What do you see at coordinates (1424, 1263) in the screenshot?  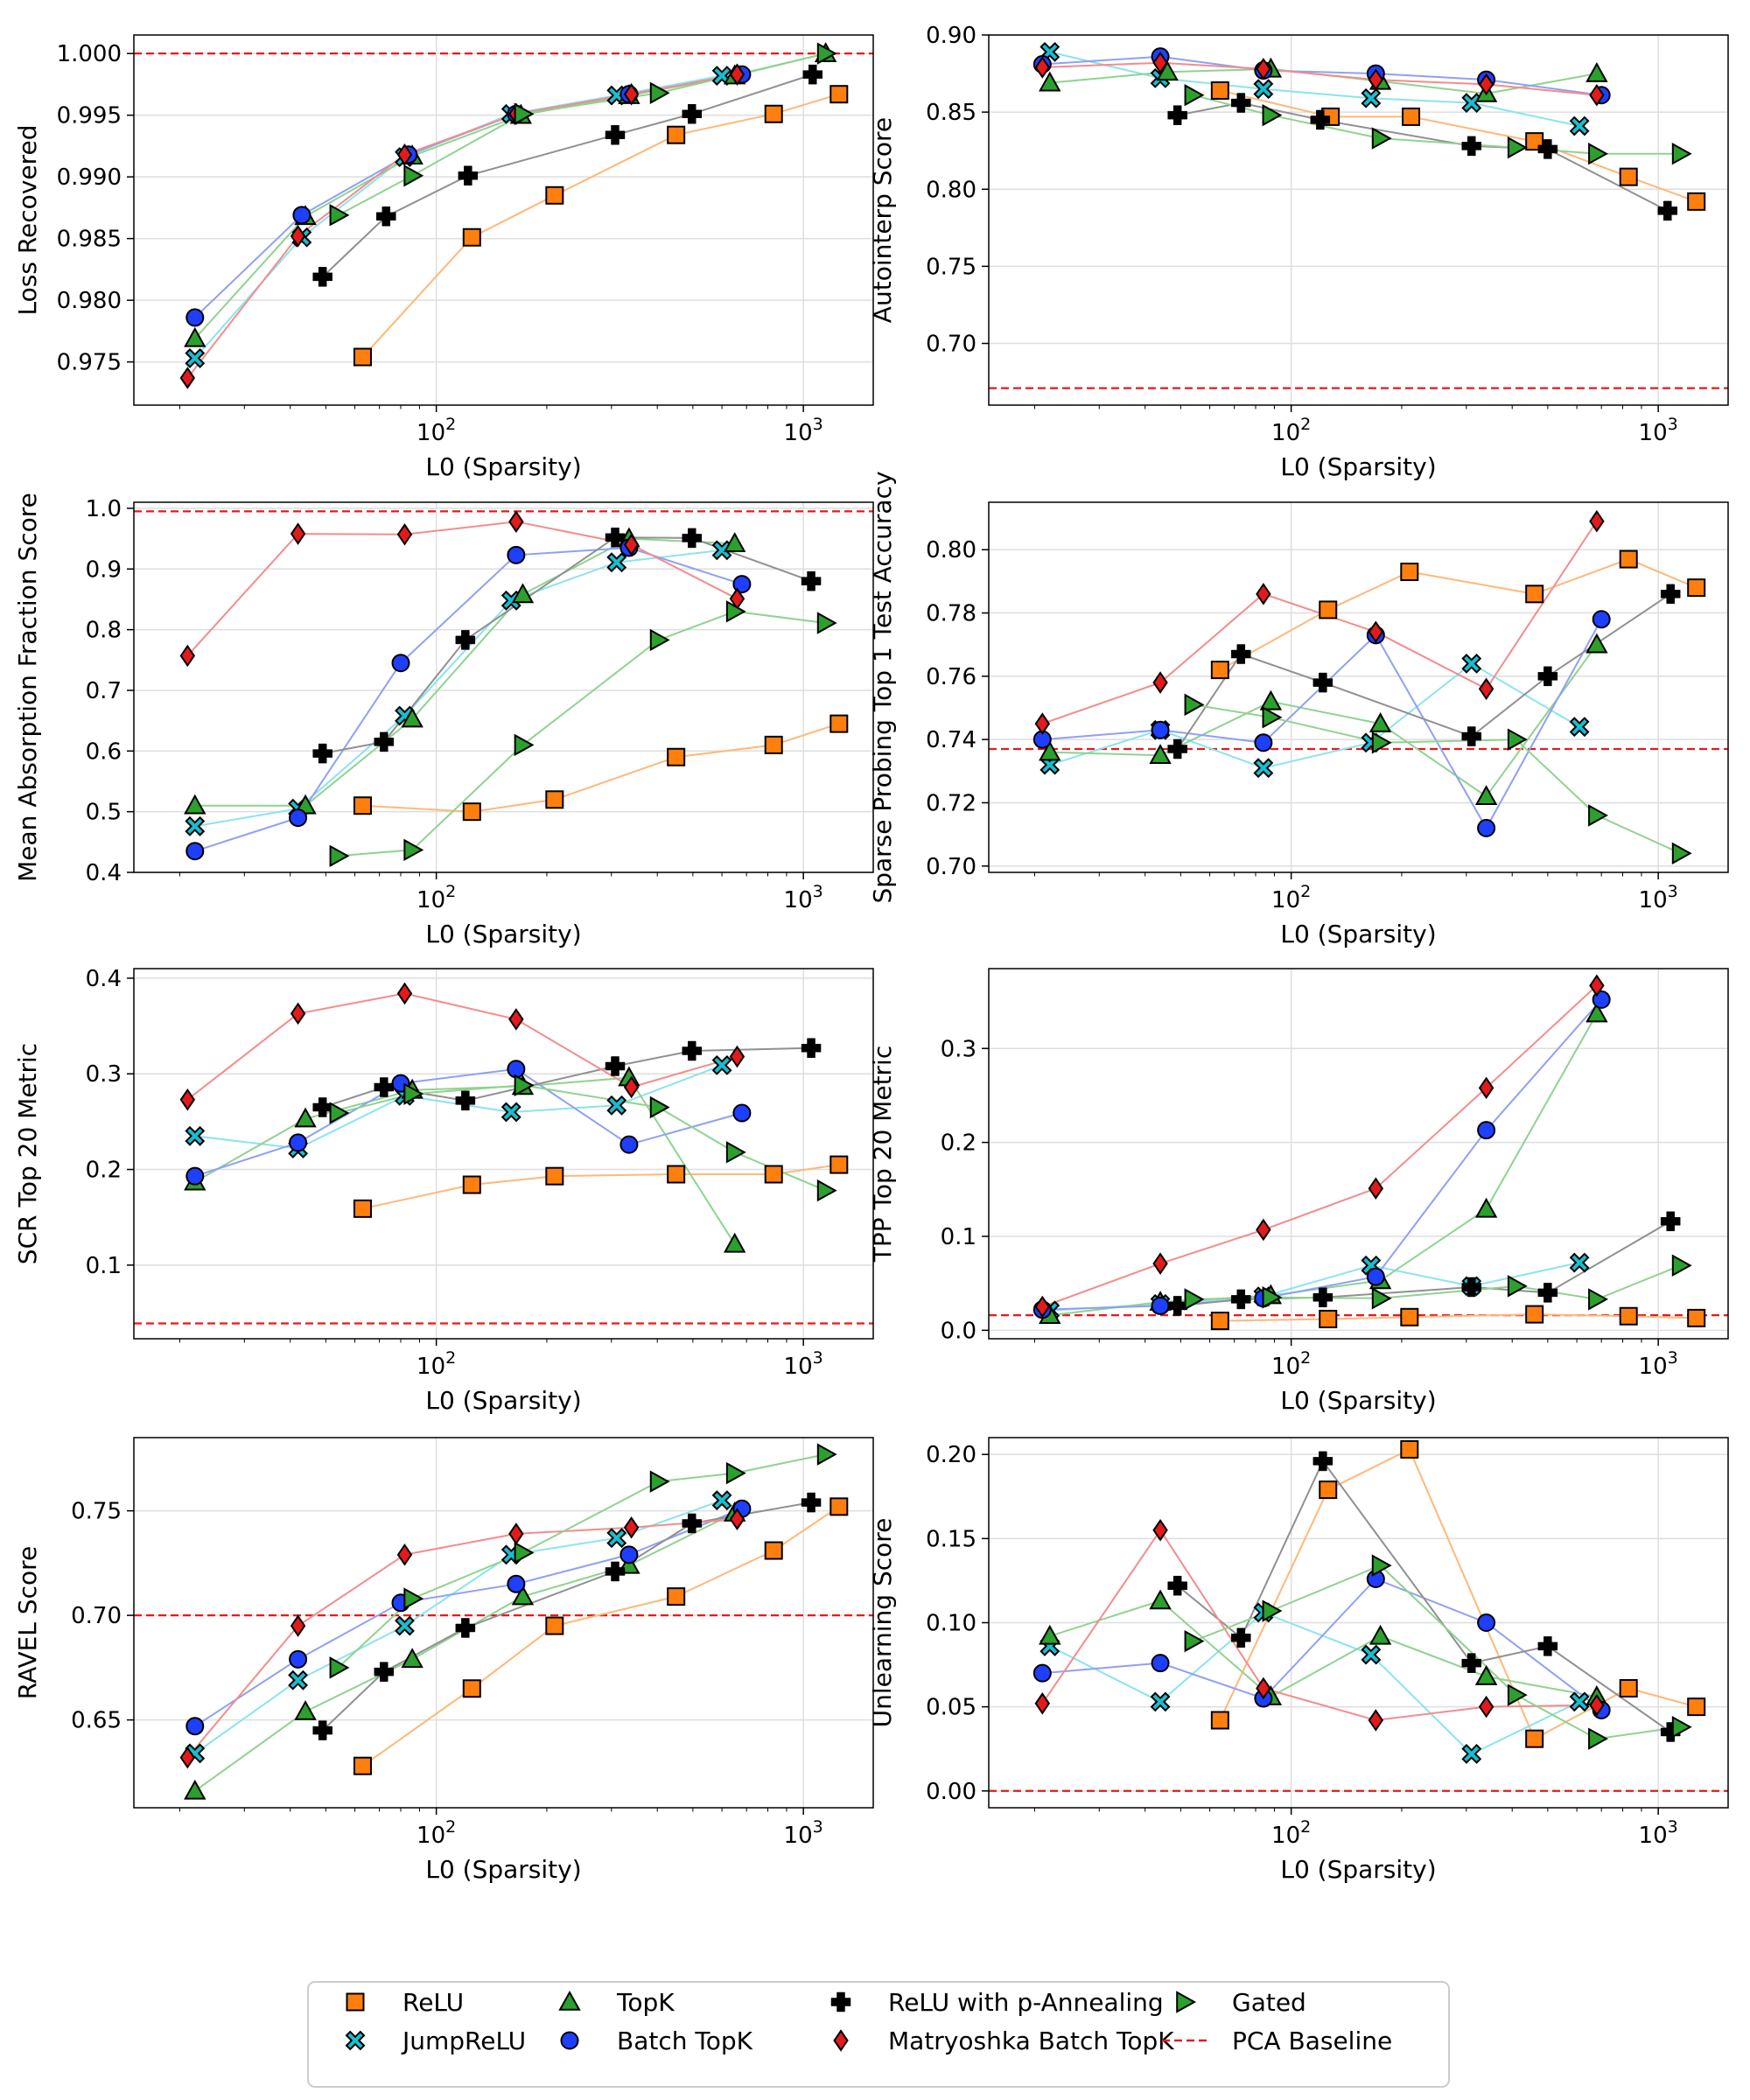 I see `series-line-relupa` at bounding box center [1424, 1263].